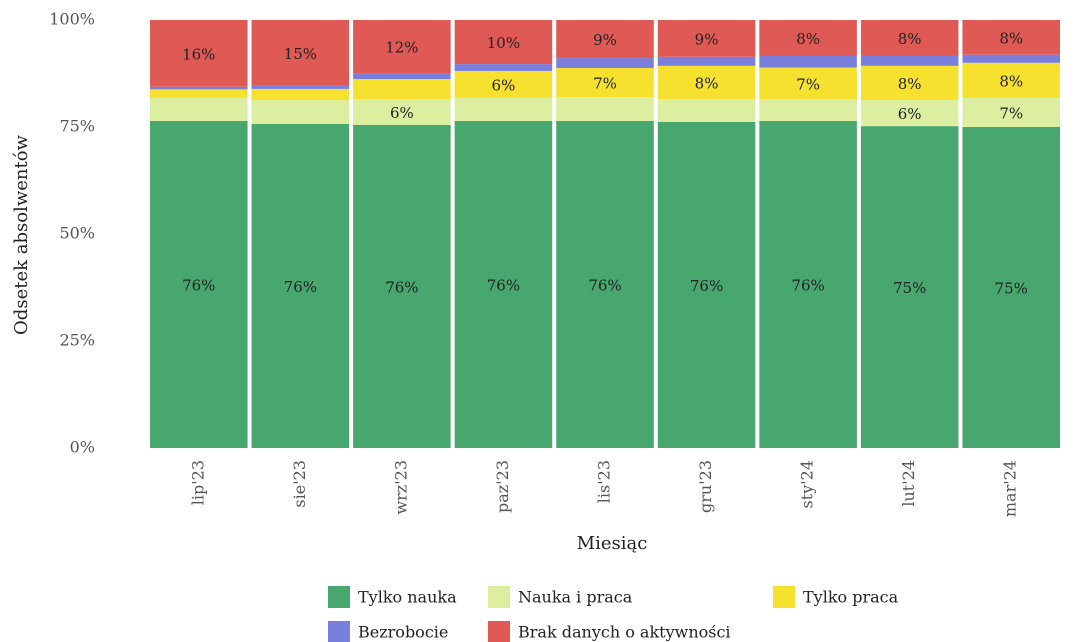 The image size is (1076, 642). I want to click on x-tick-label: lip'23, so click(197, 482).